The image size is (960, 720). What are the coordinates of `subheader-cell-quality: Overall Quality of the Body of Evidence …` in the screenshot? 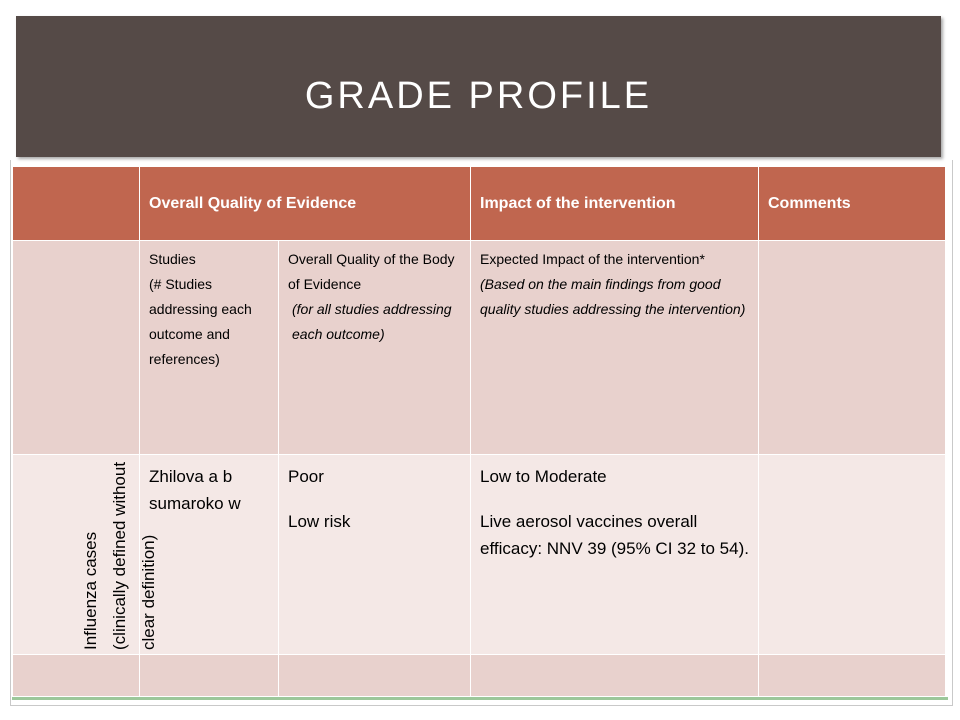 It's located at (374, 347).